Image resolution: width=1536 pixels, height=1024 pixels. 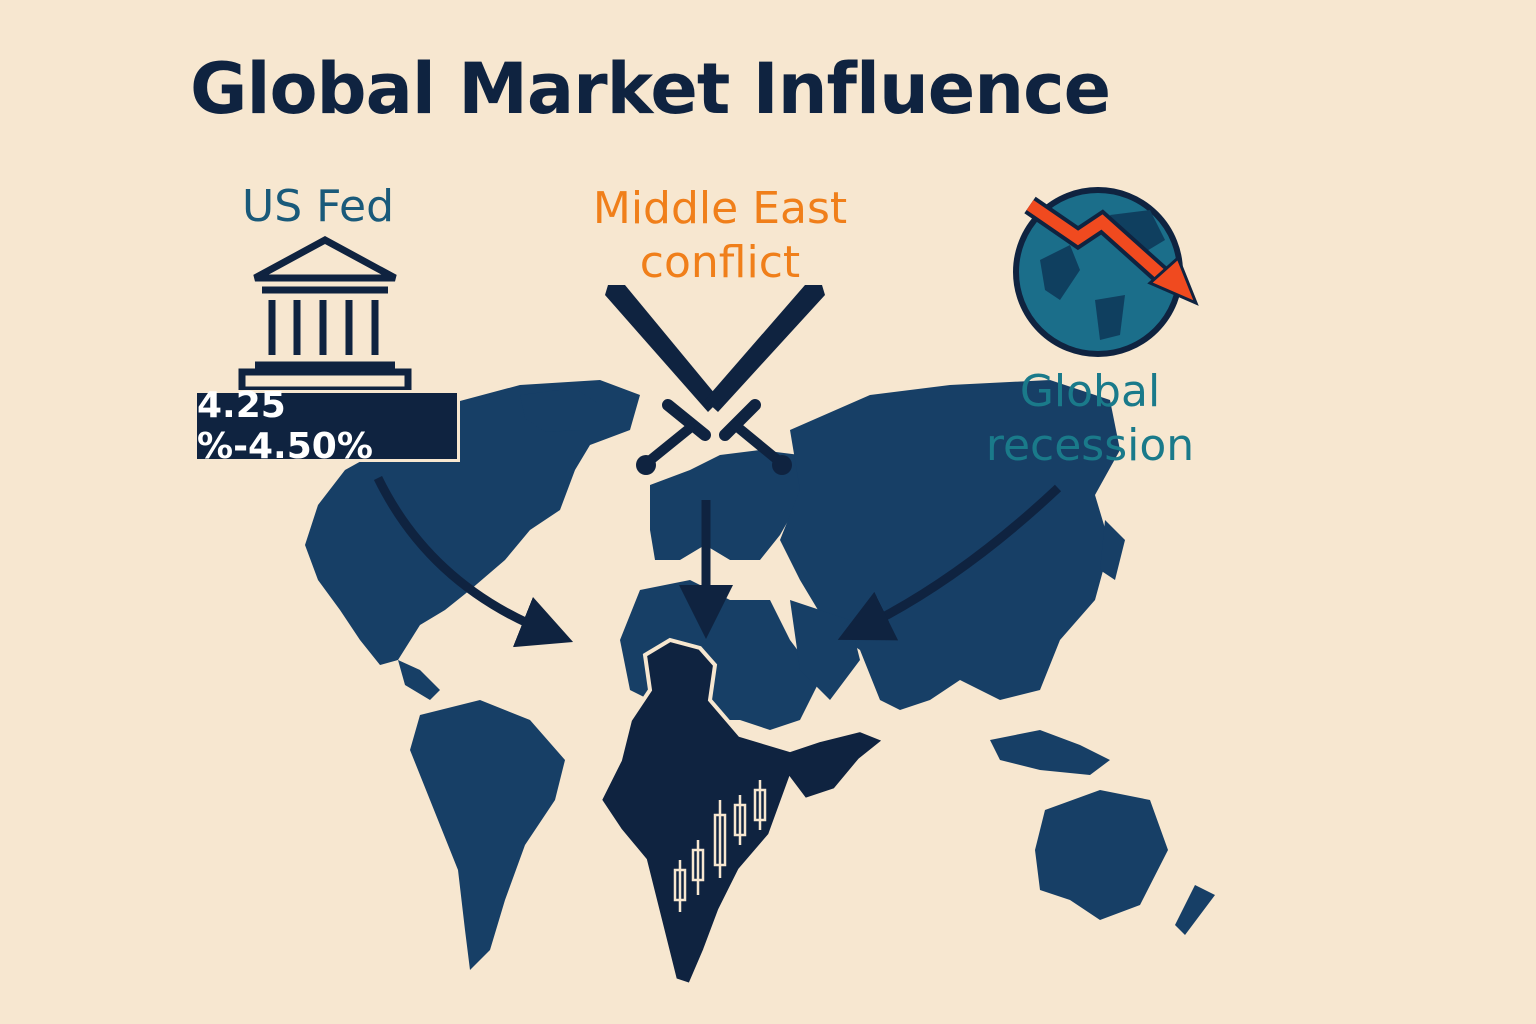 I want to click on bank-building-icon, so click(x=325, y=315).